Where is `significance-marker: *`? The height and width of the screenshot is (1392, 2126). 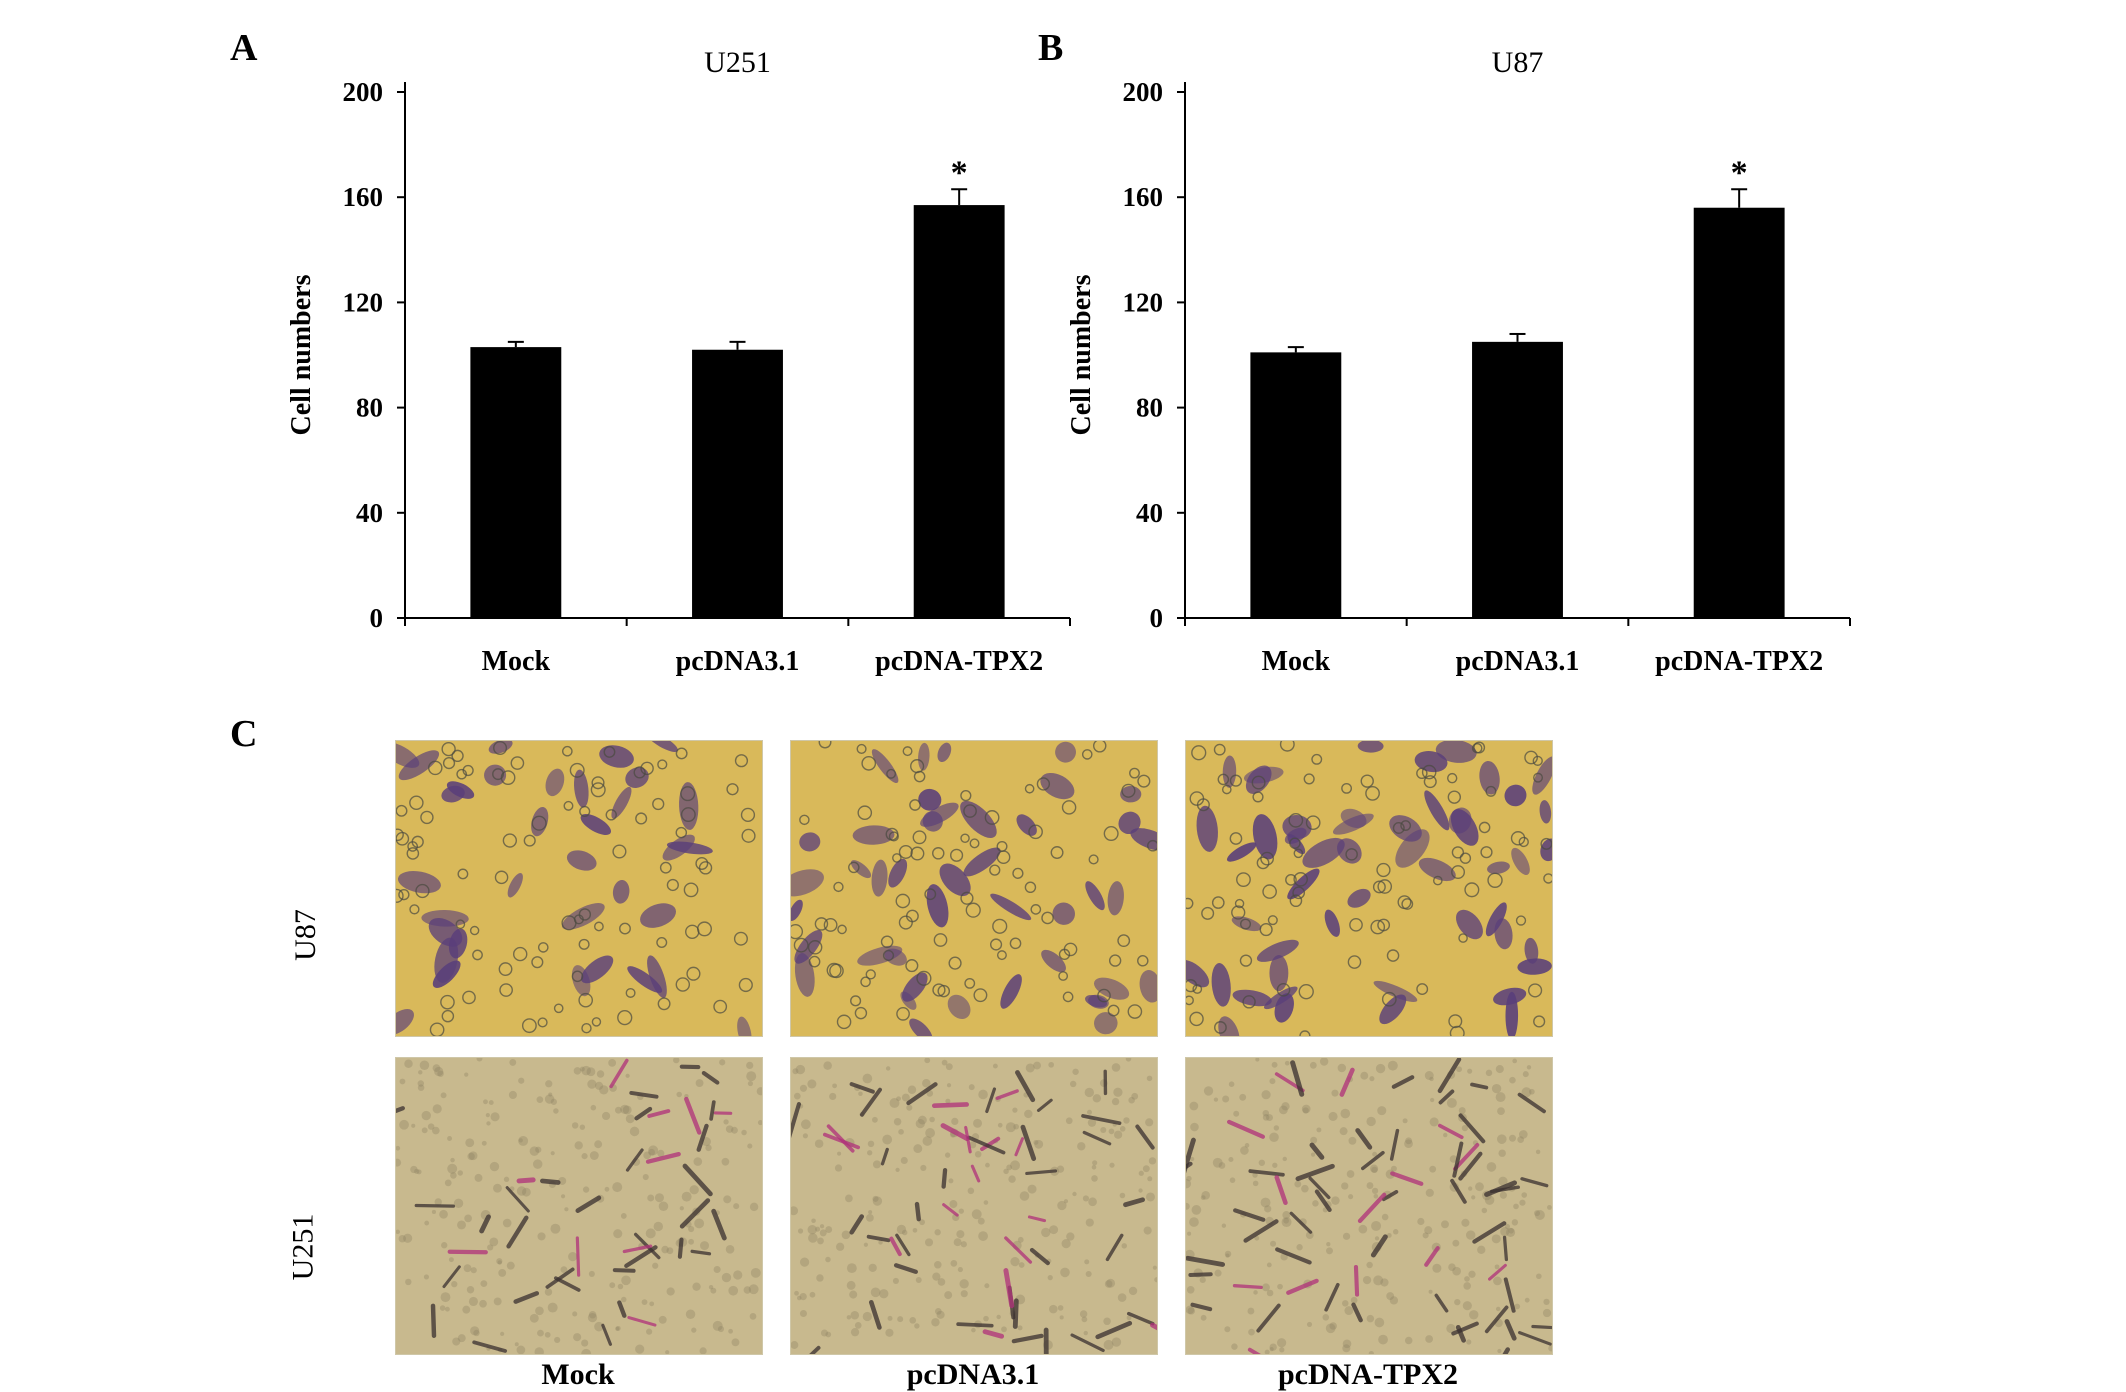
significance-marker: * is located at coordinates (959, 172).